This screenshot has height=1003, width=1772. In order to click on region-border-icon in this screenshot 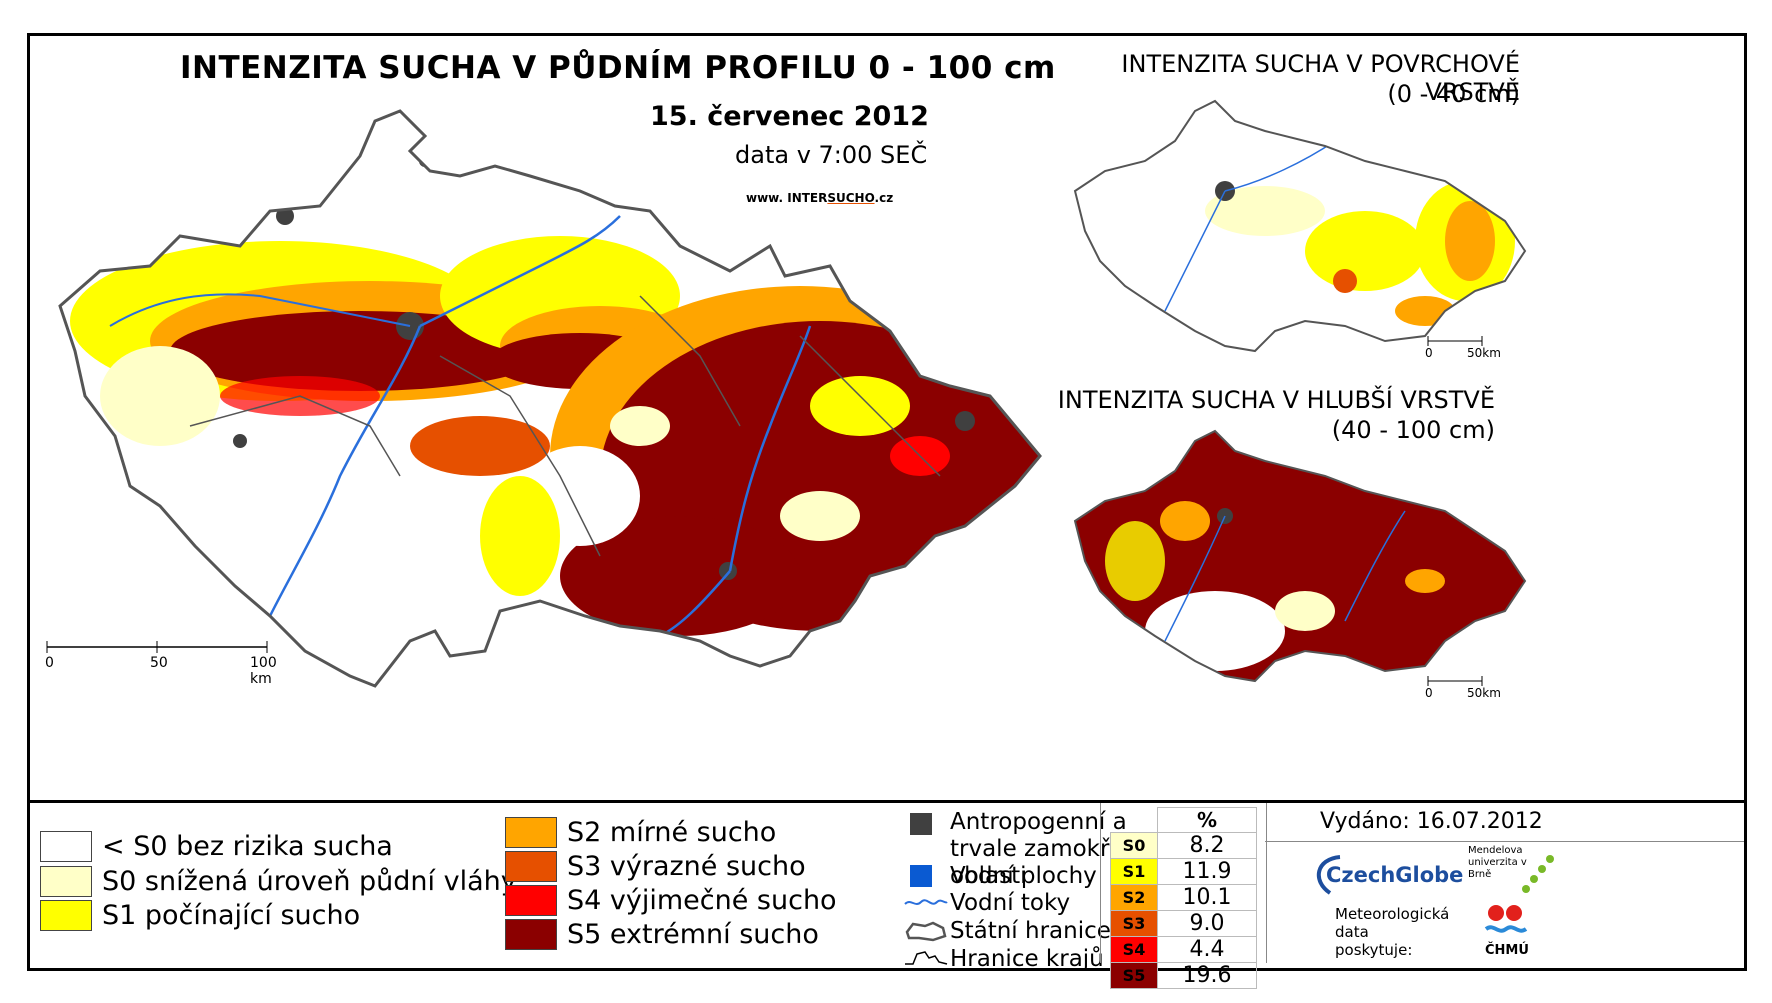, I will do `click(926, 958)`.